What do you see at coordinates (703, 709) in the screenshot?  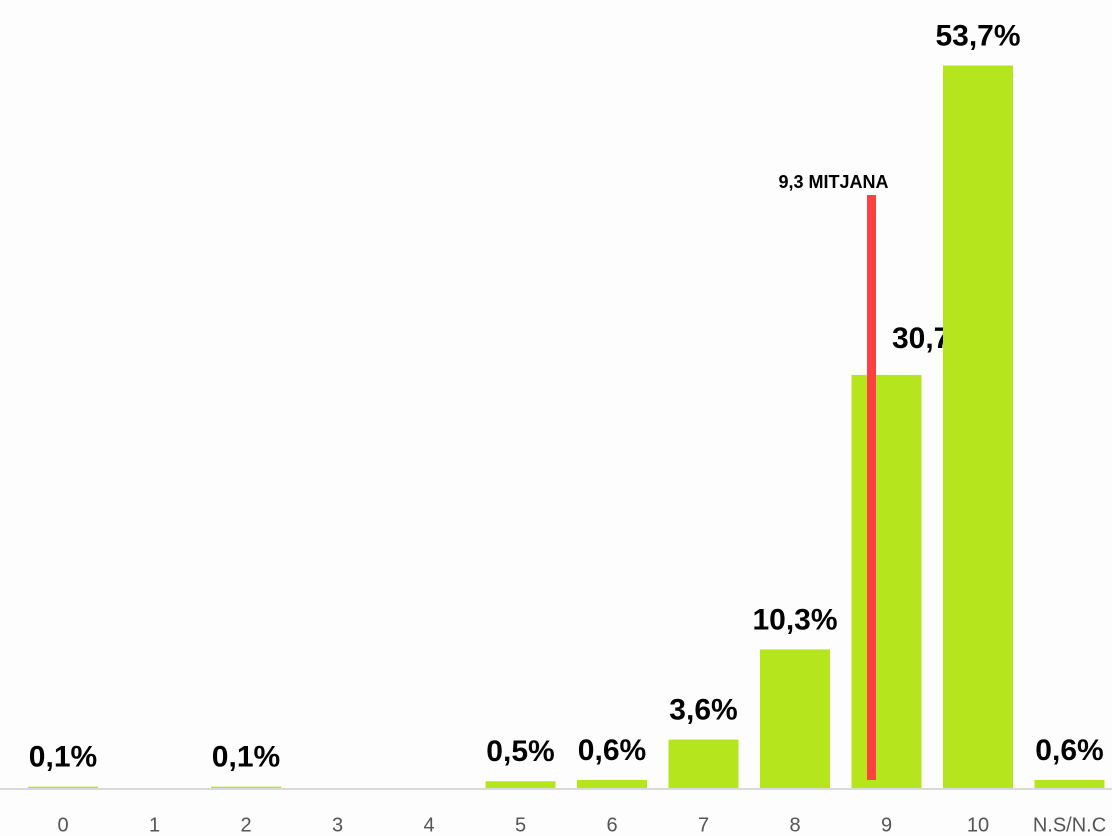 I see `value-label: 3,6%` at bounding box center [703, 709].